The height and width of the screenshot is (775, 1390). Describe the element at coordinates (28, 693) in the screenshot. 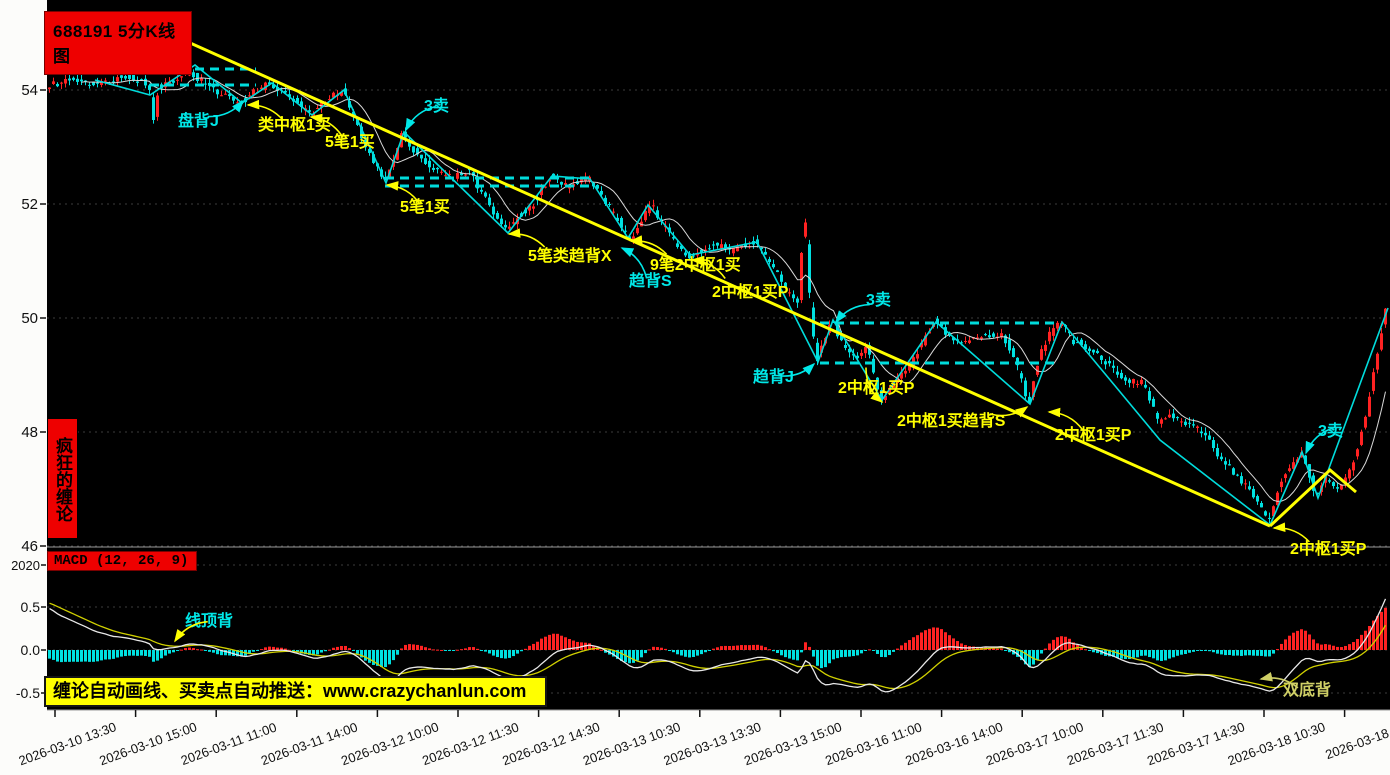

I see `svg-text: -0.5` at that location.